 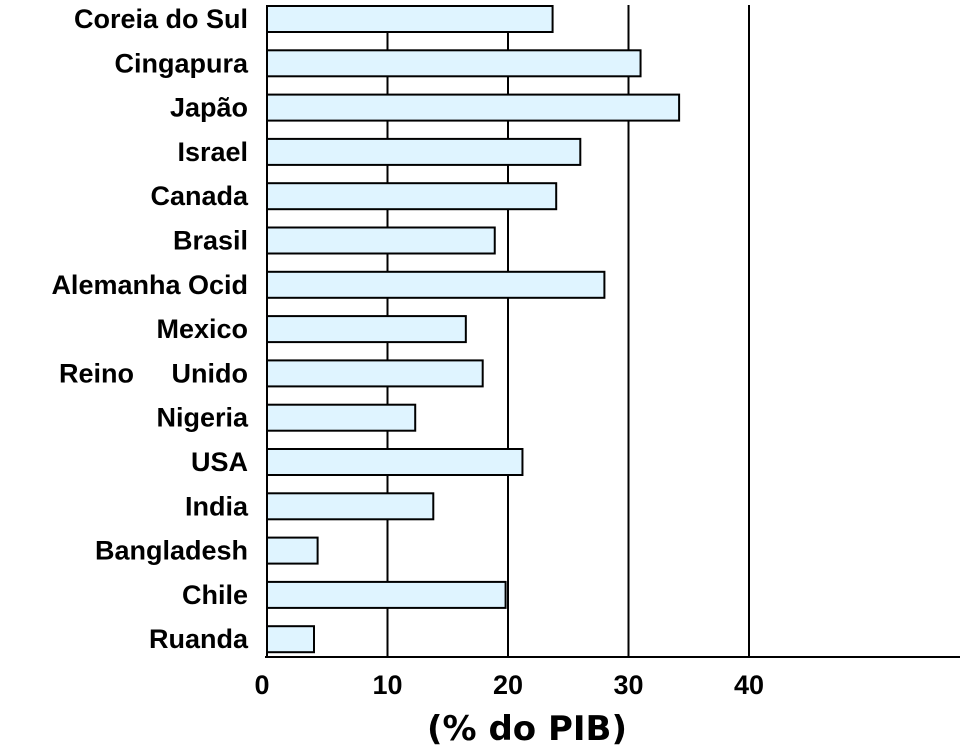 I want to click on tick-labels: 0 10 20 30 40, so click(x=509, y=685).